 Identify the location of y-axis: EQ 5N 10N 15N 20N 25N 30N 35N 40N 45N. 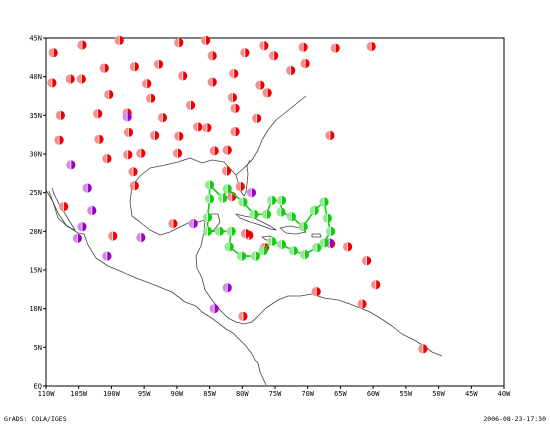
(37, 213).